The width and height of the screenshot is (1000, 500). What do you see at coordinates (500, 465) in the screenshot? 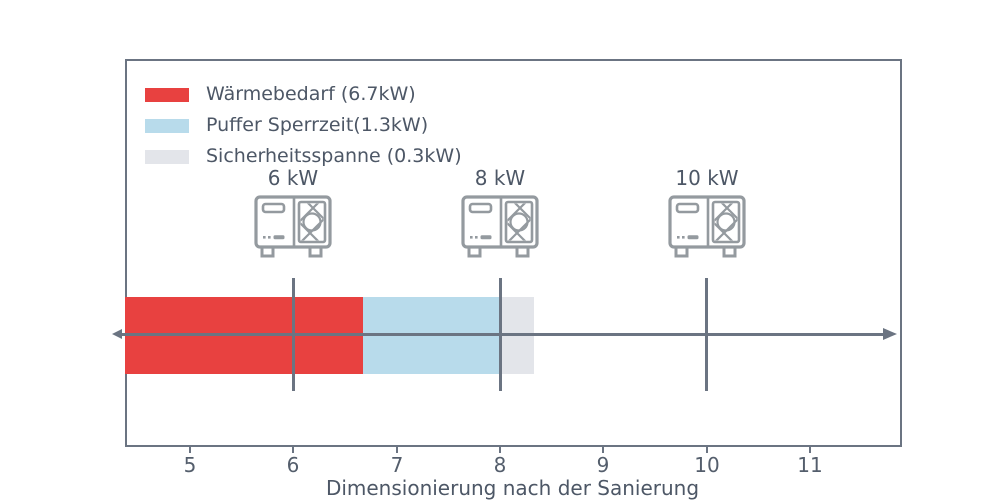
I see `x-tick-label: 8` at bounding box center [500, 465].